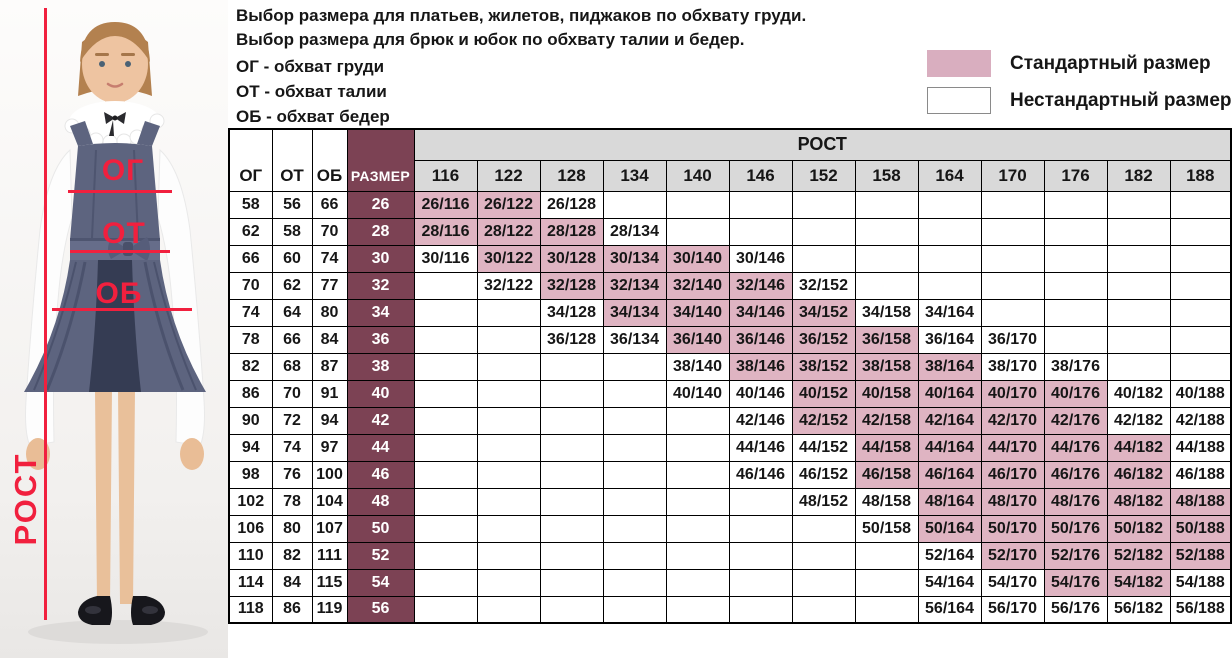  Describe the element at coordinates (329, 204) in the screenshot. I see `hips-value: 66` at that location.